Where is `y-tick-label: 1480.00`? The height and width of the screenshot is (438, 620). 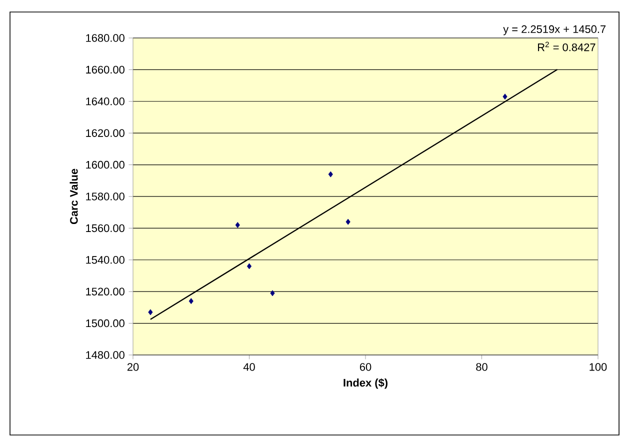 y-tick-label: 1480.00 is located at coordinates (105, 355).